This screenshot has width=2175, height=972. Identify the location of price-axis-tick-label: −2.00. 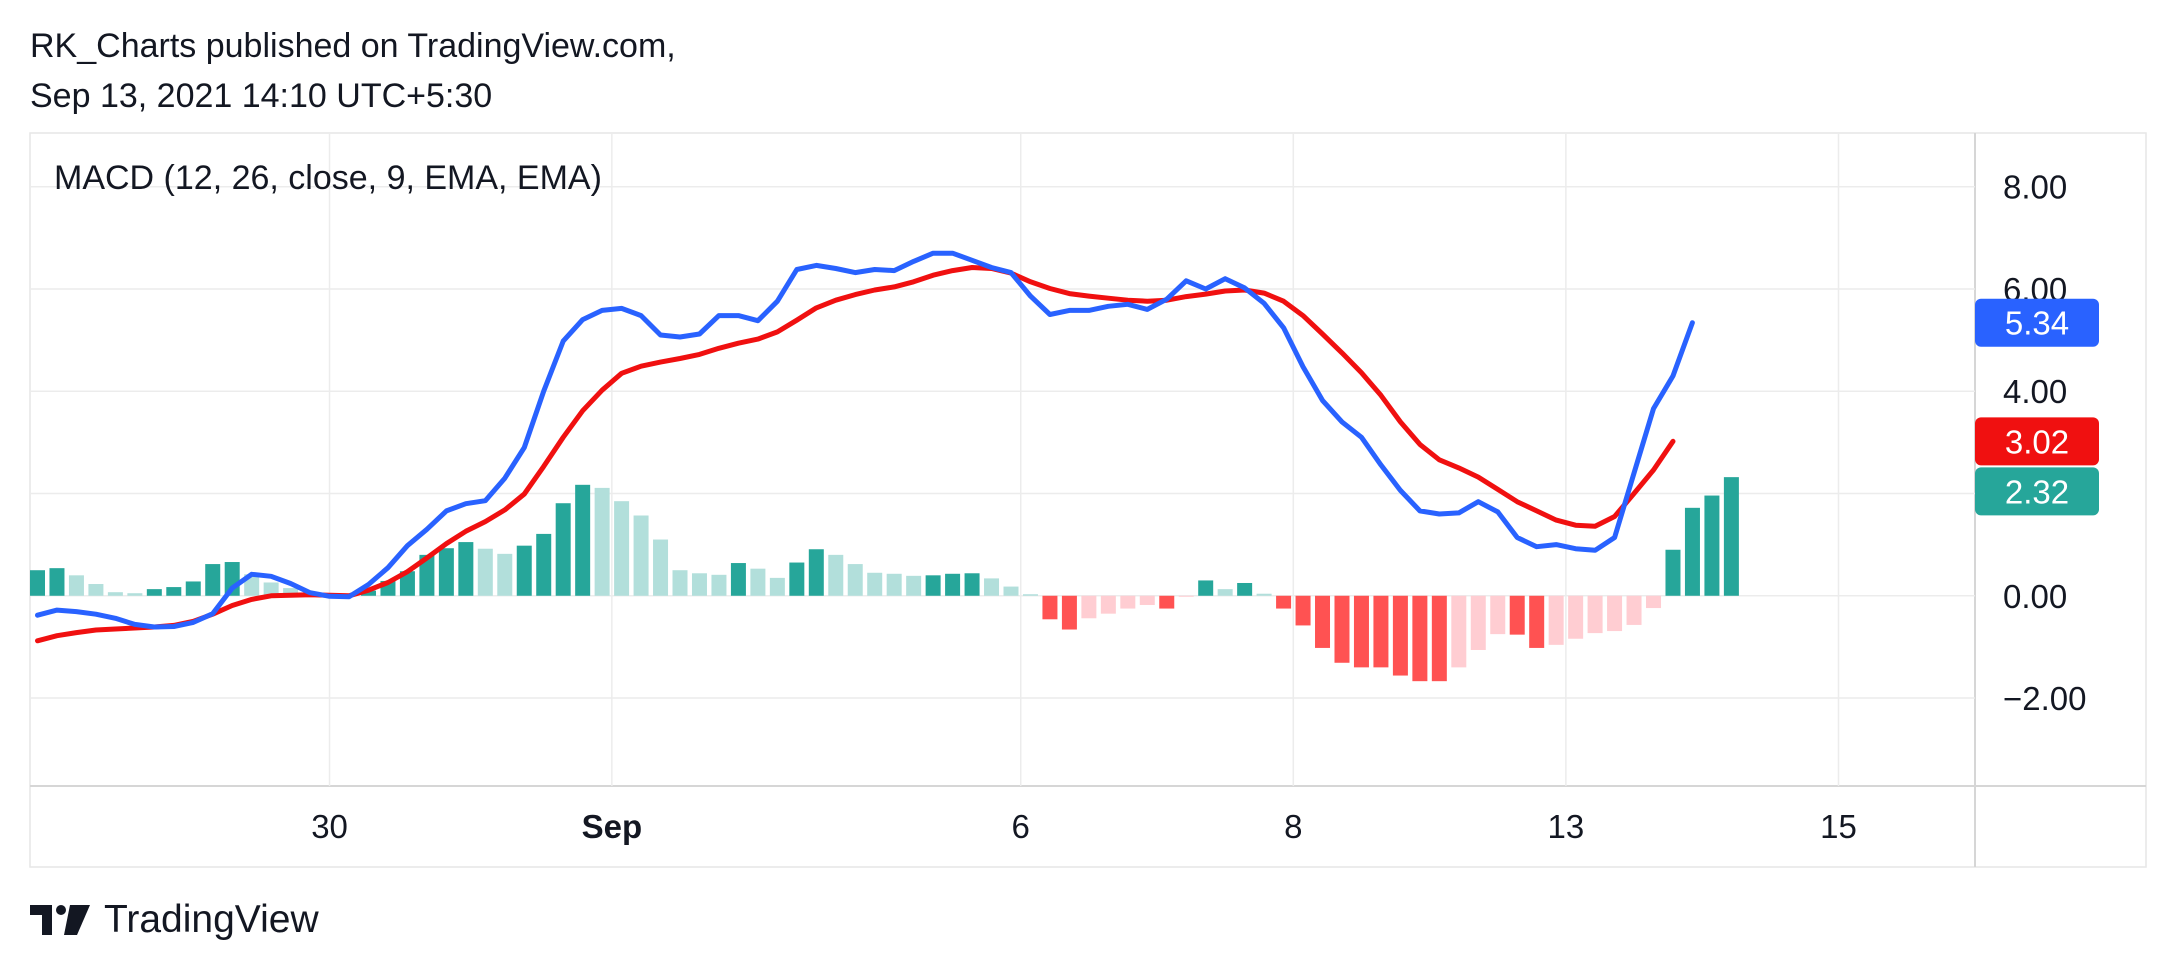
(2045, 698).